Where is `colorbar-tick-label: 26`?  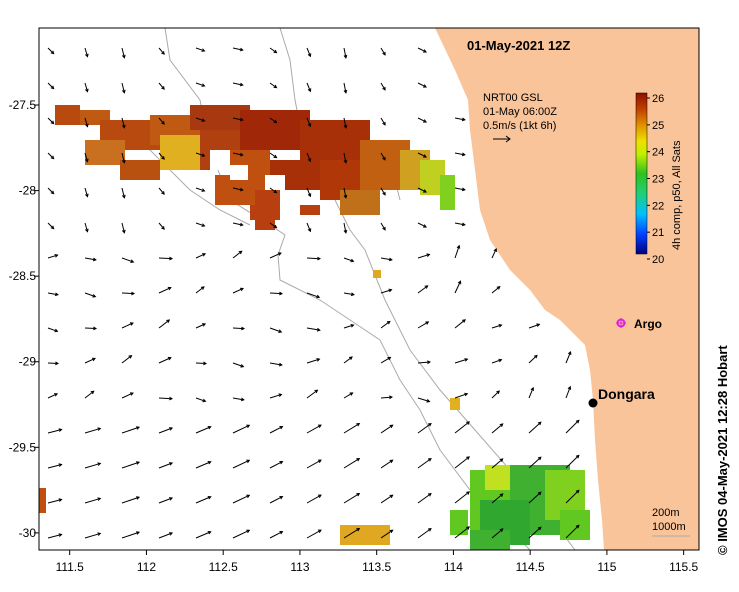
colorbar-tick-label: 26 is located at coordinates (658, 99).